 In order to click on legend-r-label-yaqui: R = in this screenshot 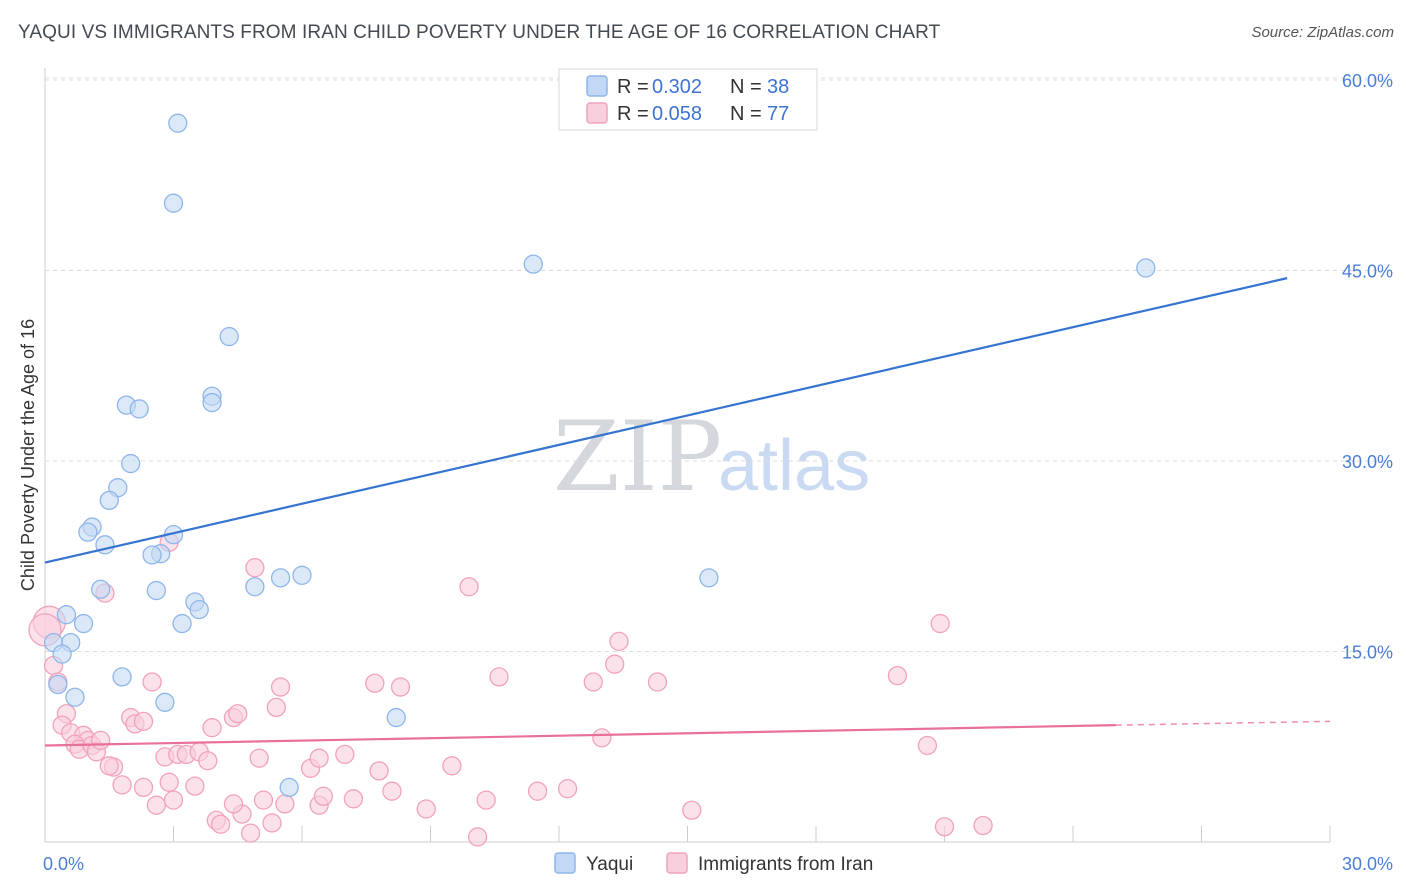, I will do `click(633, 87)`.